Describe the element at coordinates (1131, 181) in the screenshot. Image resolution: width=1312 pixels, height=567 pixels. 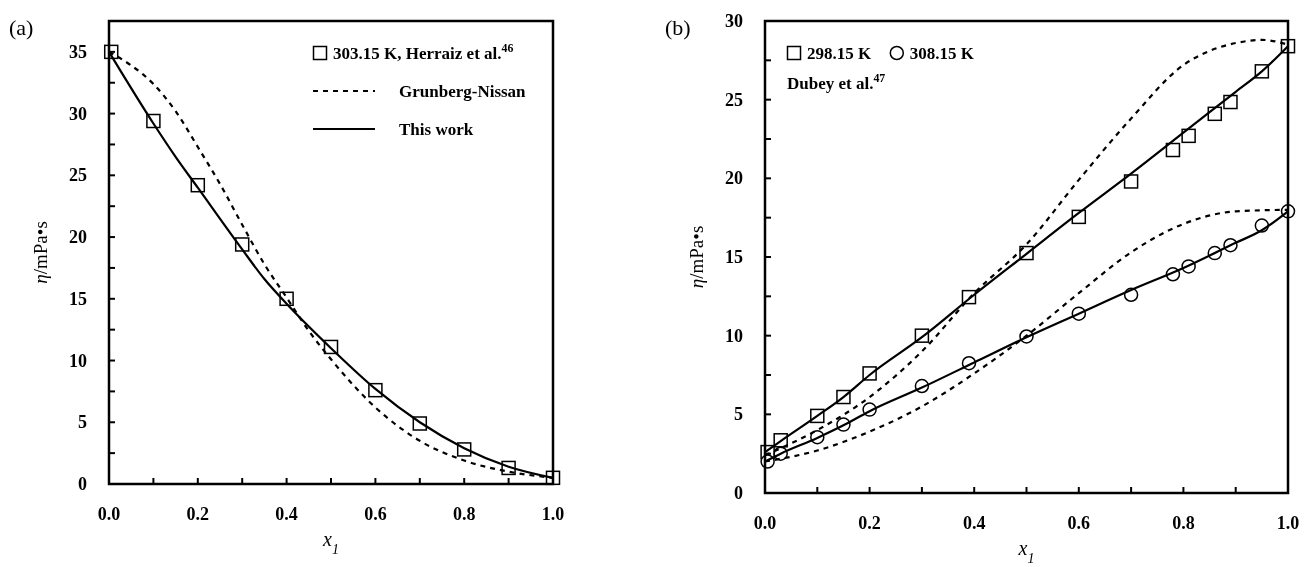
I see `point` at that location.